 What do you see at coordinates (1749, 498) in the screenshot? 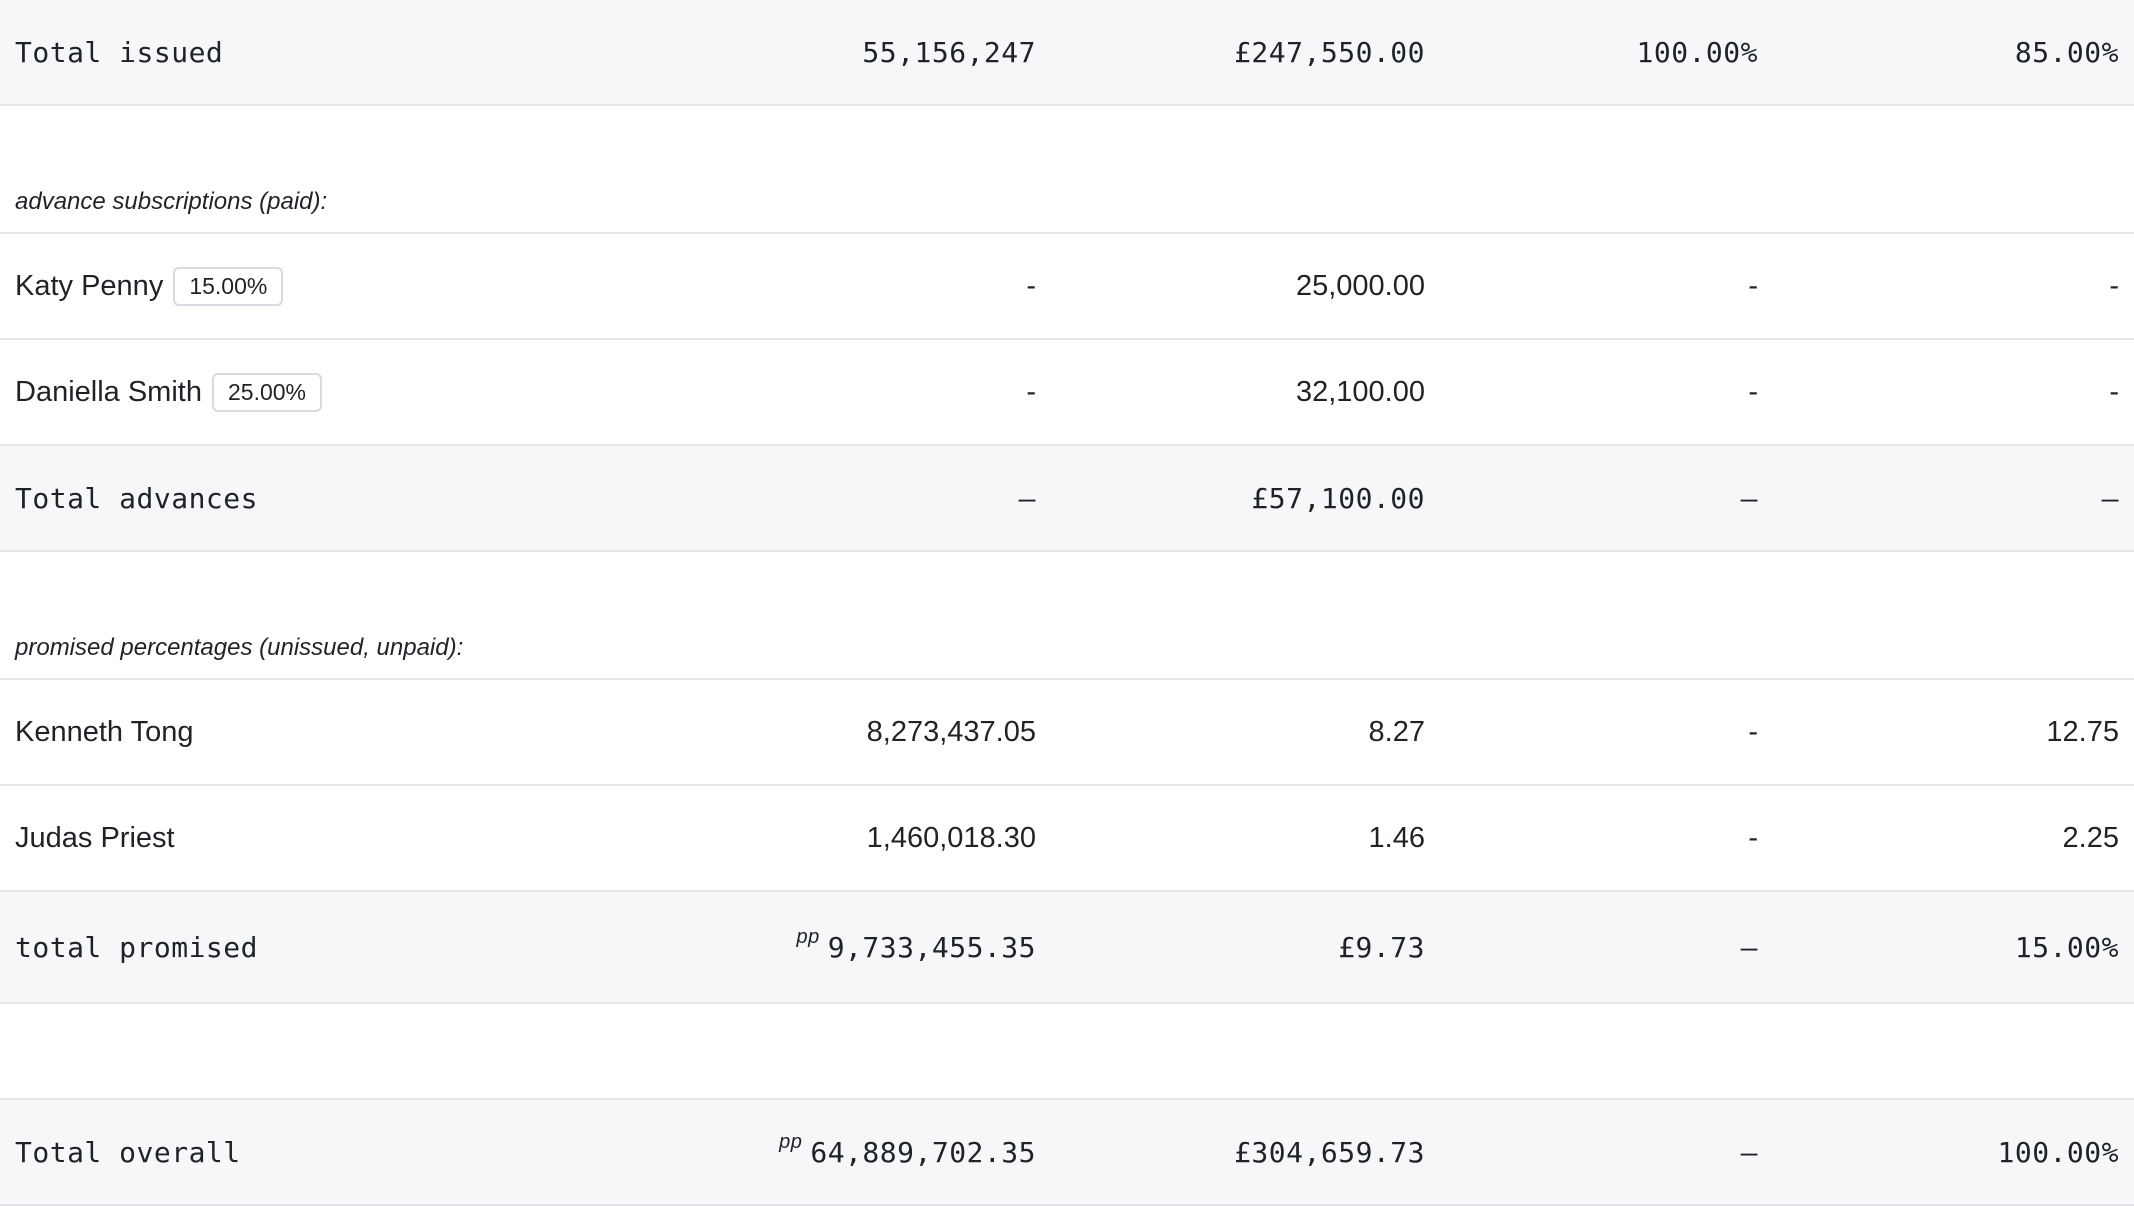
I see `total-advances-pct-issued: –` at bounding box center [1749, 498].